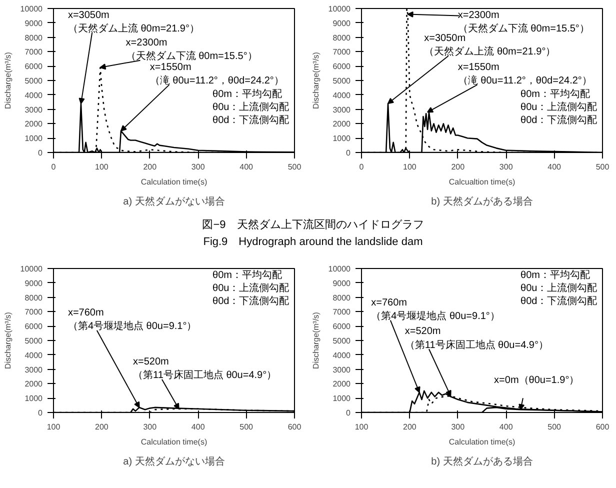  What do you see at coordinates (524, 22) in the screenshot?
I see `annotation: x=2300m （天然ダム下流 θ0m=15.5°）` at bounding box center [524, 22].